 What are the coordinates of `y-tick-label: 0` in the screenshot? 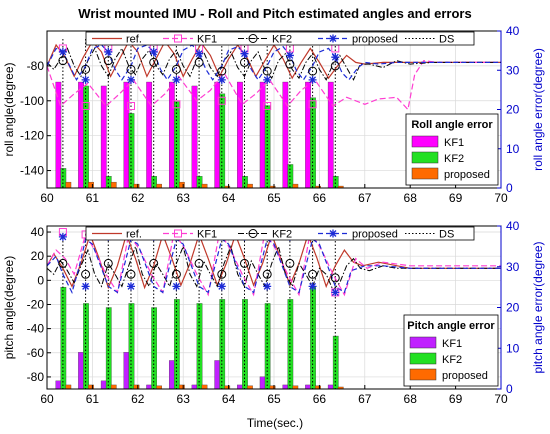 It's located at (40, 280).